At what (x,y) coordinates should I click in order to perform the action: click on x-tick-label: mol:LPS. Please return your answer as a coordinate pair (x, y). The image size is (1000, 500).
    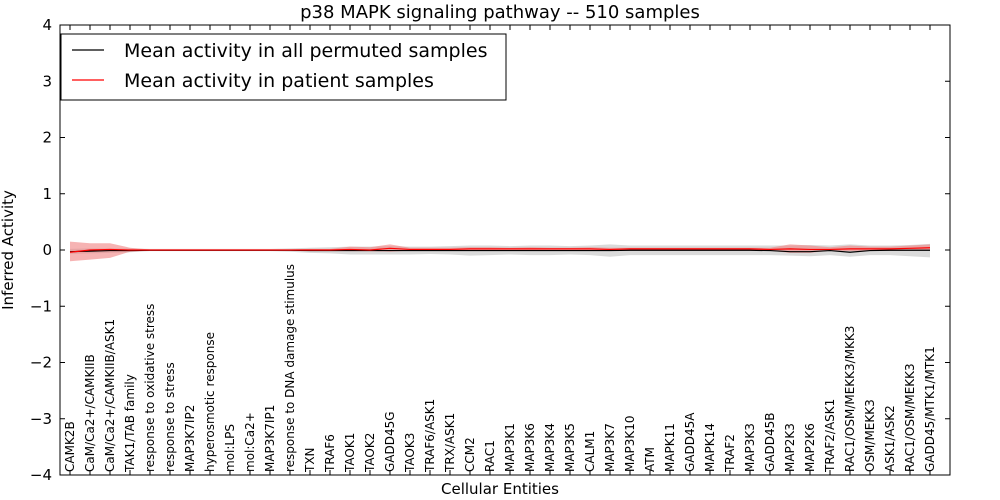
    Looking at the image, I should click on (230, 448).